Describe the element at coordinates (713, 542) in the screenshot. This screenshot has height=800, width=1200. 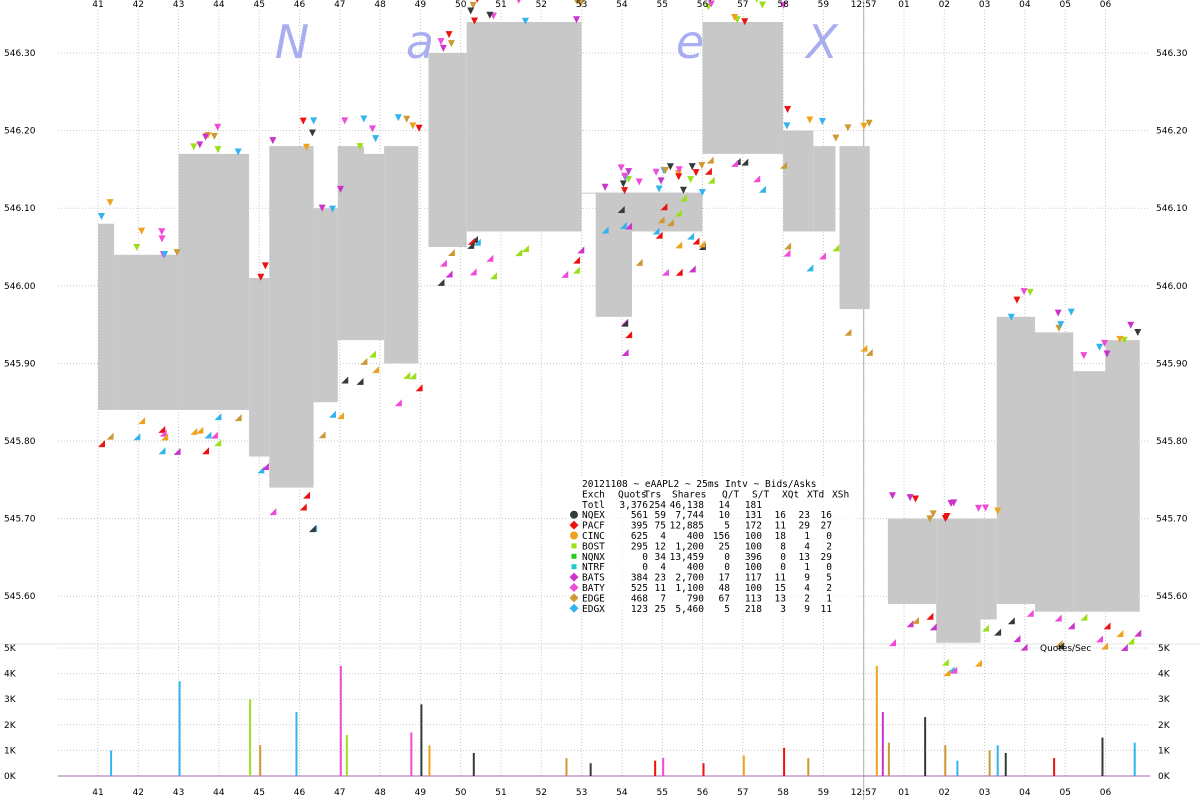
I see `legend-background` at that location.